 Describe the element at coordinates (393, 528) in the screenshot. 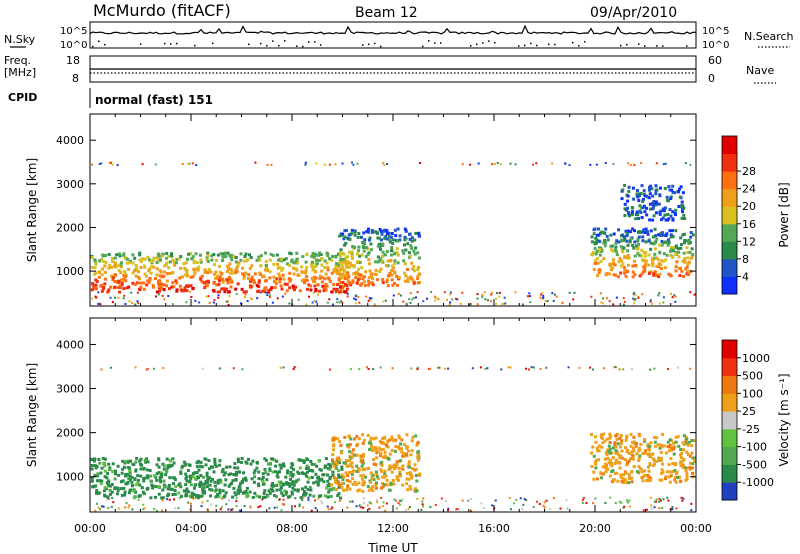

I see `x-tick-label: 12:00` at that location.